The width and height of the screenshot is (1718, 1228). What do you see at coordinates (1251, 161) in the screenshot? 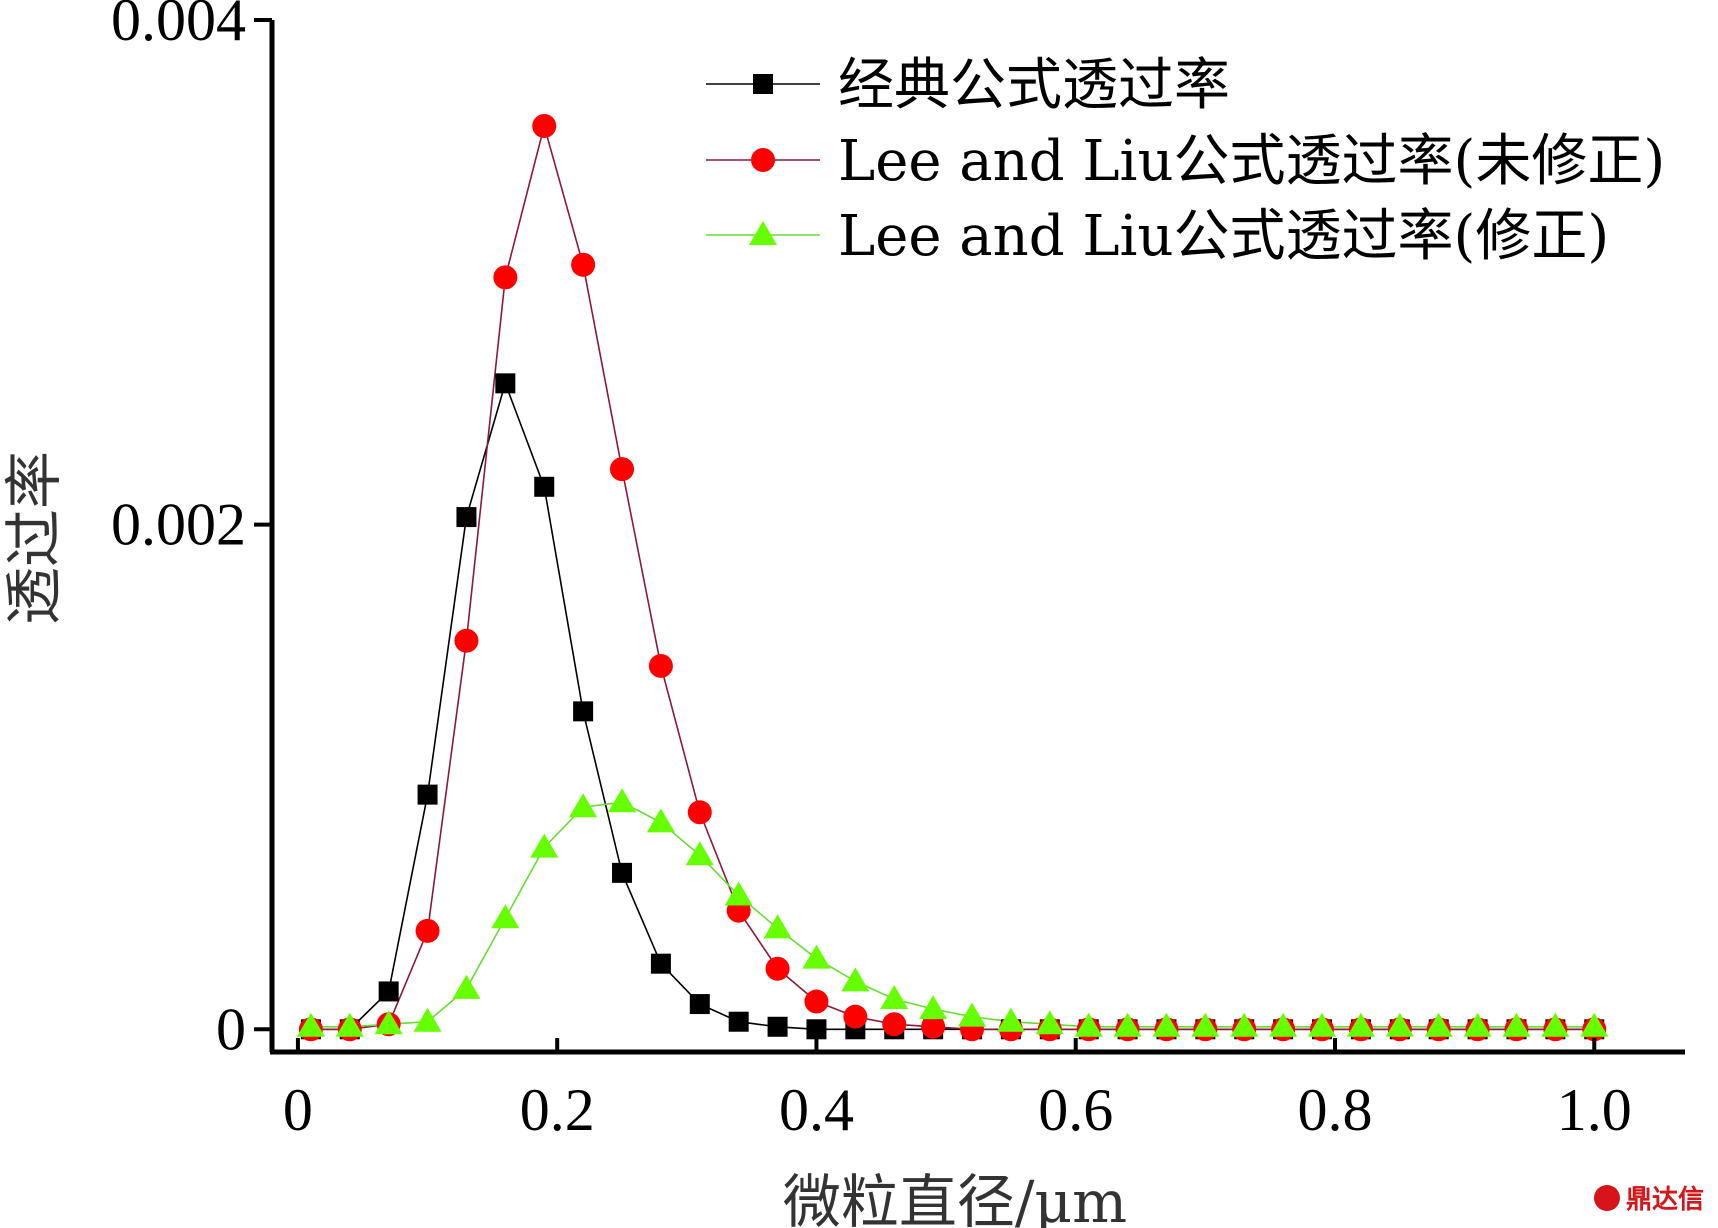
I see `legend-label-2: Lee and Liu公式透过率(未修正)` at bounding box center [1251, 161].